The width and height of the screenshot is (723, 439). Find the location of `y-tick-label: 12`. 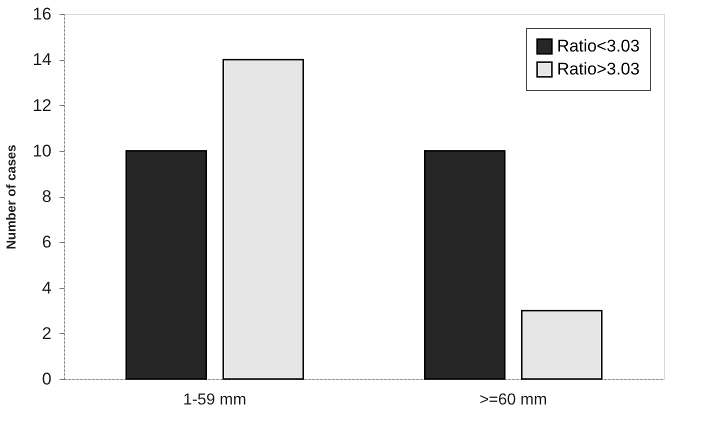

y-tick-label: 12 is located at coordinates (42, 105).